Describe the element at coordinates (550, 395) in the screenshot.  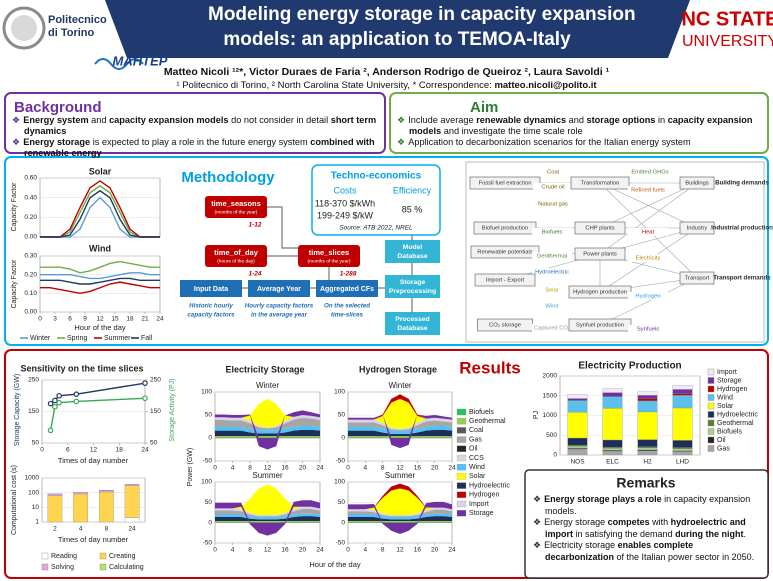
I see `y-tick-label: 1500` at that location.